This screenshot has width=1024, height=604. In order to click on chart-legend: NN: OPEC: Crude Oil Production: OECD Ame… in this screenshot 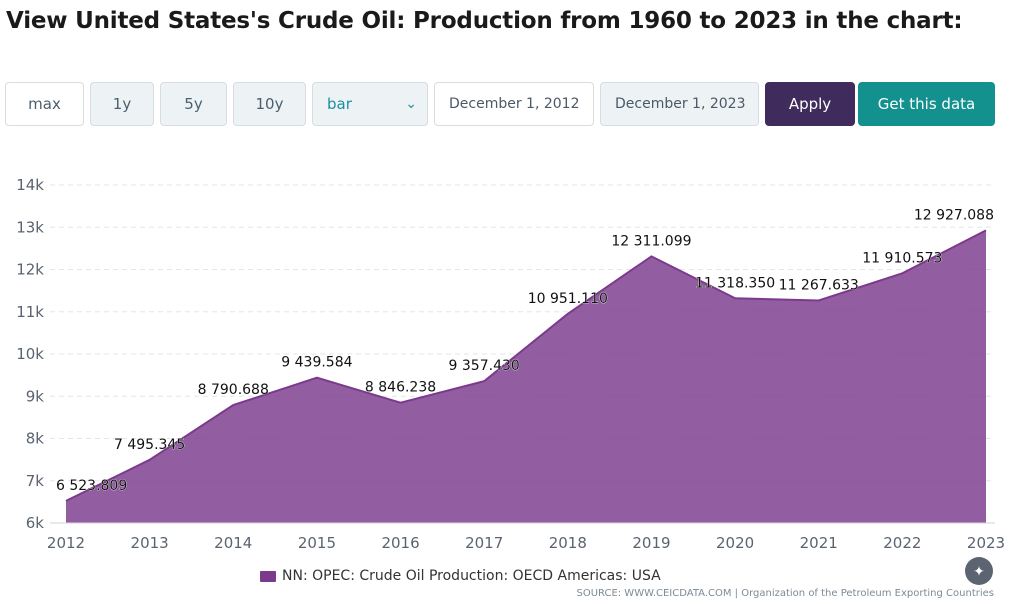, I will do `click(460, 576)`.